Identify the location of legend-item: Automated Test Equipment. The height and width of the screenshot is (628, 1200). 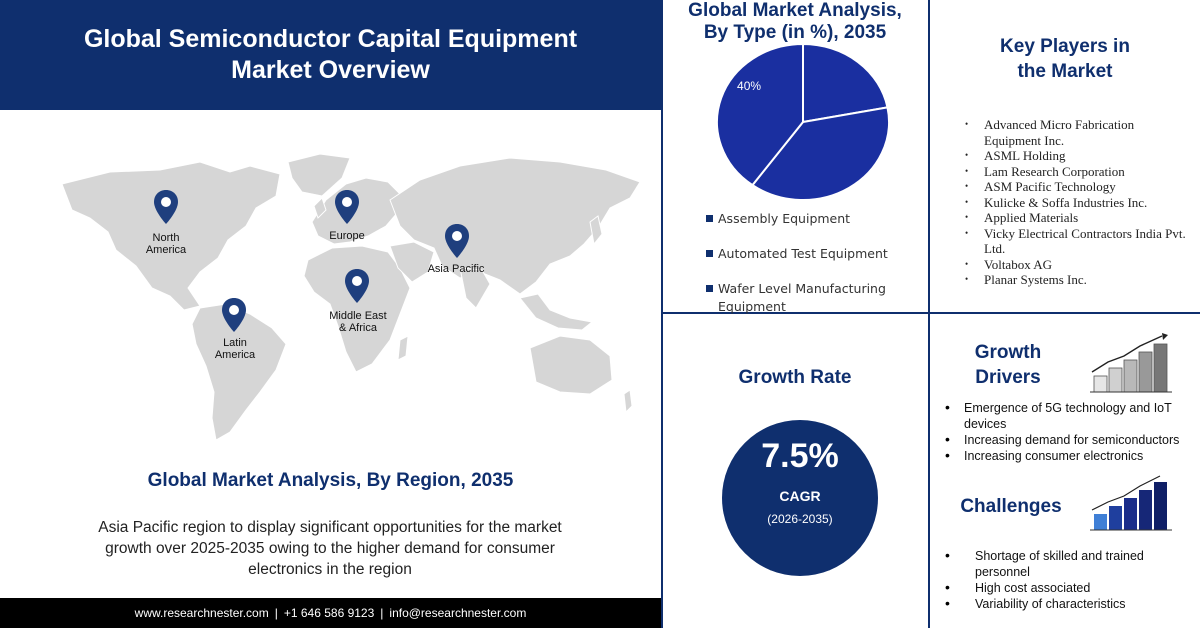
(816, 254).